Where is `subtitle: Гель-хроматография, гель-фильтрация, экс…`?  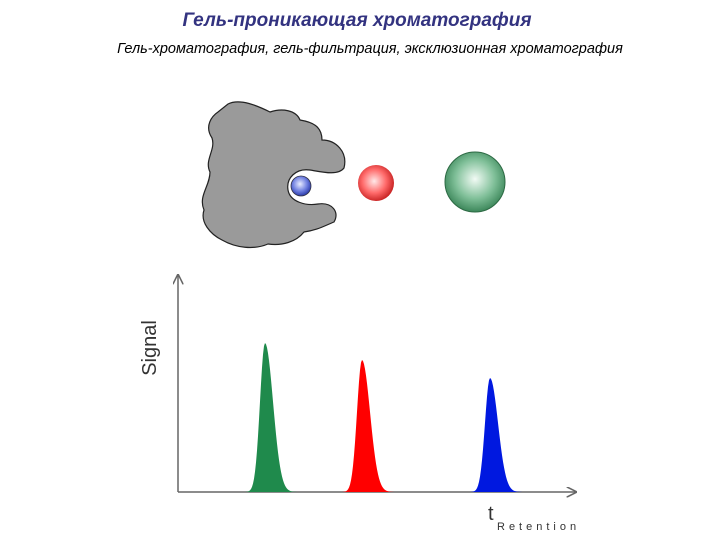
subtitle: Гель-хроматография, гель-фильтрация, экс… is located at coordinates (370, 49).